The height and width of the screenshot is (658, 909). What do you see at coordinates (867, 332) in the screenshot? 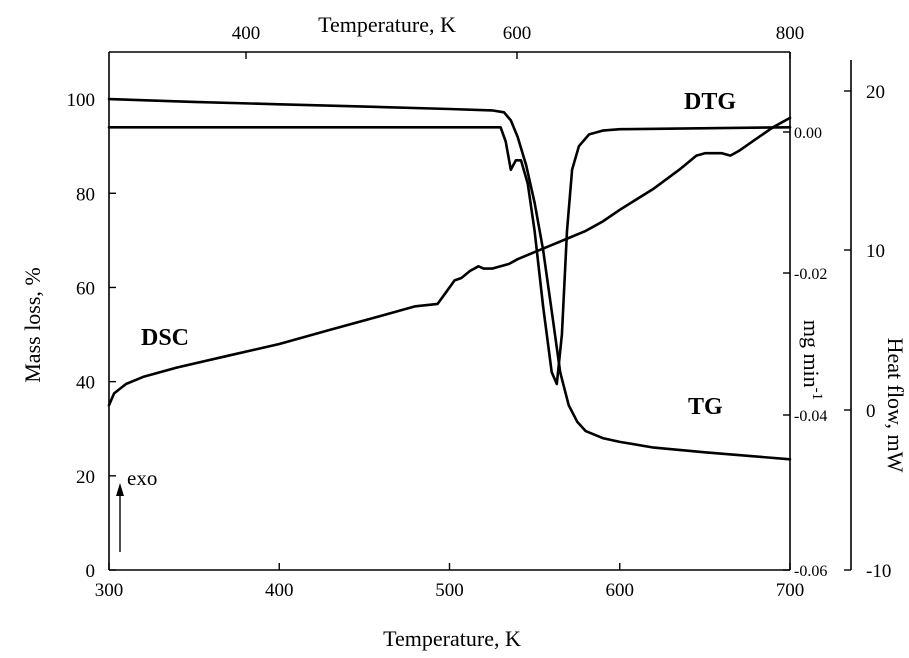
I see `heatflow-axis-ticks: 20 10 0 -10` at bounding box center [867, 332].